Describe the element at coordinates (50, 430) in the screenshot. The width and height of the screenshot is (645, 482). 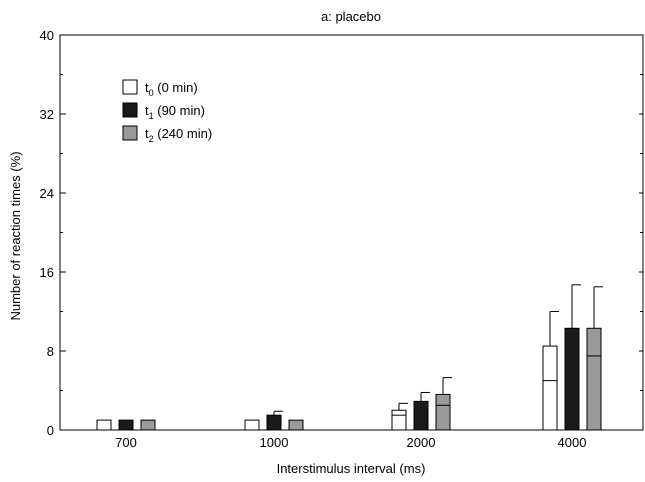
I see `y-tick-label-0: 0` at that location.